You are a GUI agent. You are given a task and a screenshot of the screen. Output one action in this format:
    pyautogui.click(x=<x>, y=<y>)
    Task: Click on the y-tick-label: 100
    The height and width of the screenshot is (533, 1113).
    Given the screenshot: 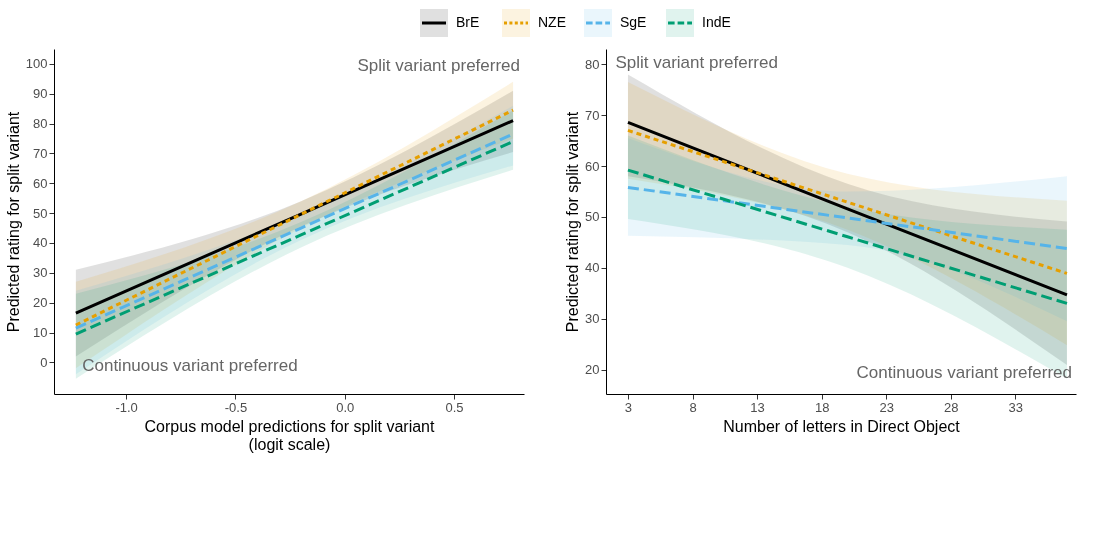 What is the action you would take?
    pyautogui.click(x=36, y=64)
    